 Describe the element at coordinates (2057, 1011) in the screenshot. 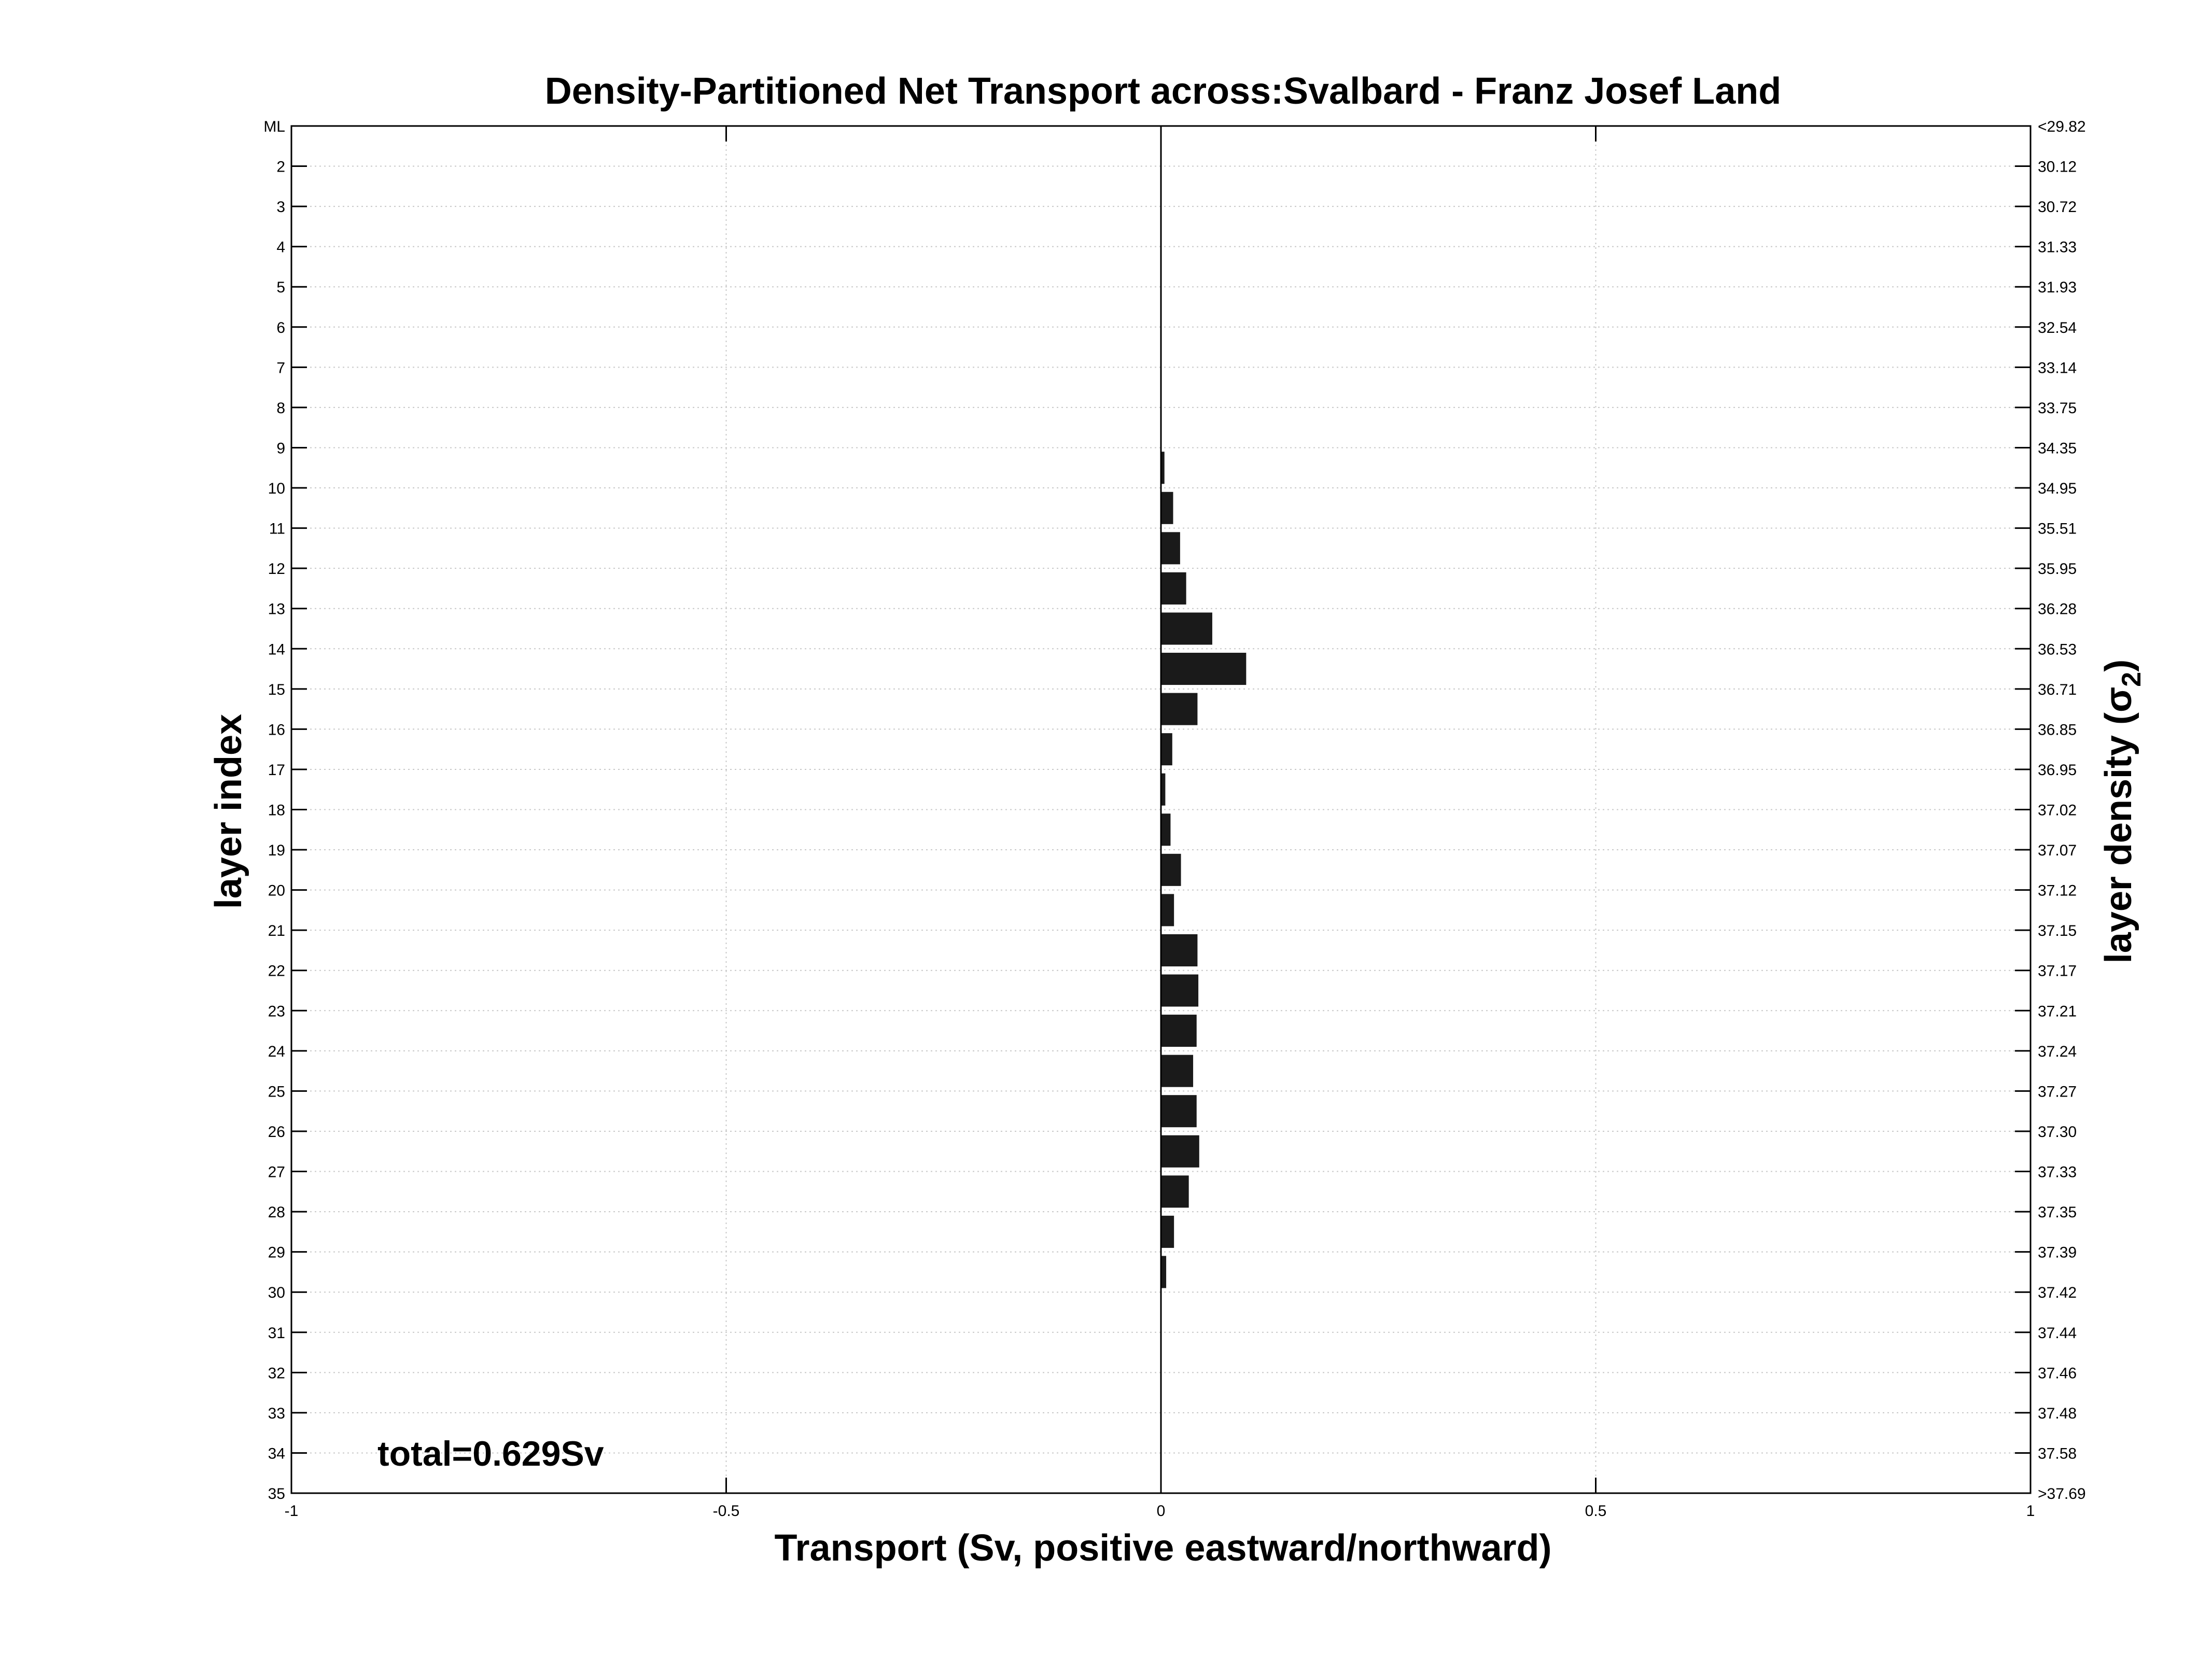

I see `y-tick-label-right: 37.21` at that location.